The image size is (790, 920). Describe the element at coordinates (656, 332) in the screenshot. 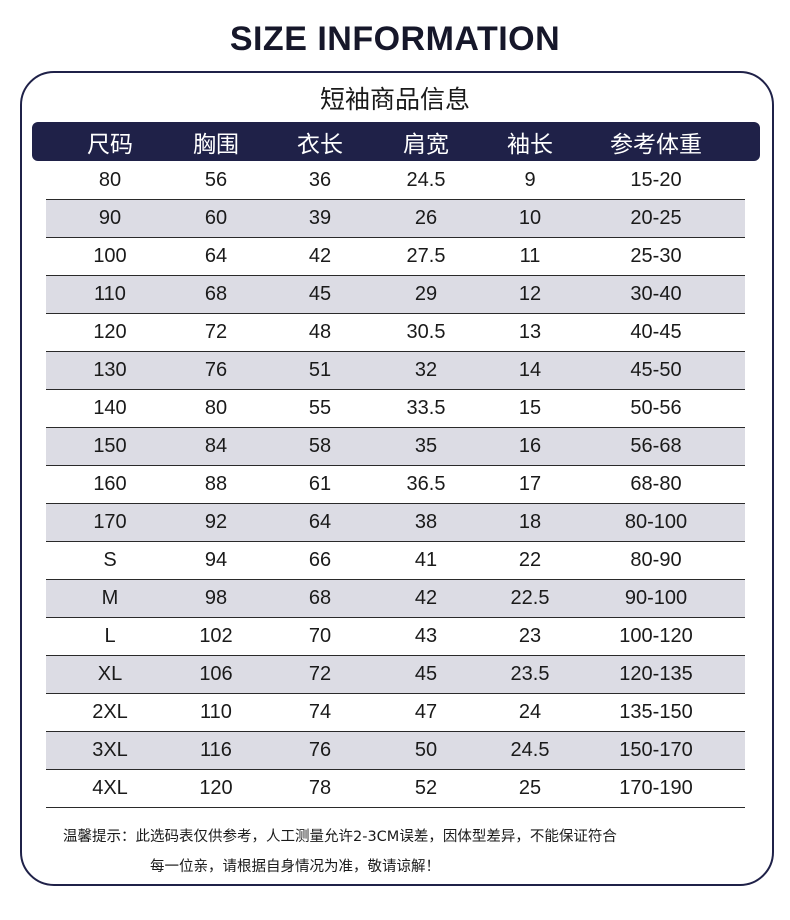

I see `table-cell: 40-45` at that location.